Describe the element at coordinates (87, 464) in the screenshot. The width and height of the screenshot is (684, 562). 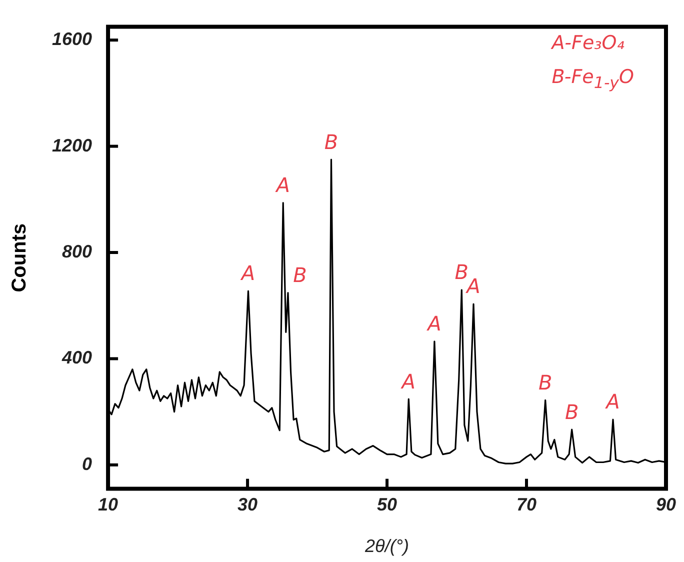
I see `y-tick-label: 0` at that location.